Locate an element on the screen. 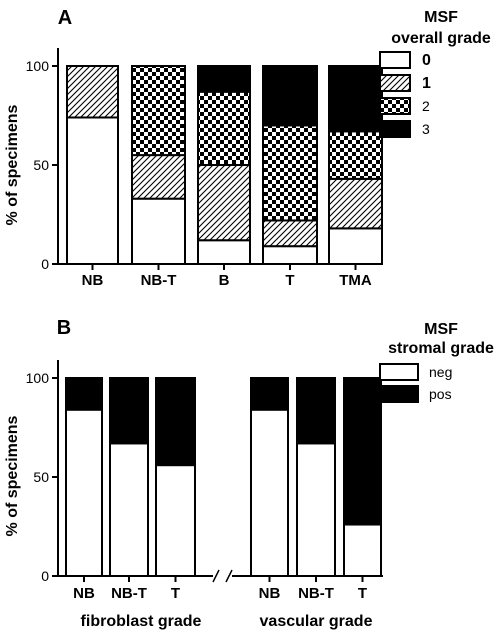  group-label: fibroblast grade is located at coordinates (141, 621).